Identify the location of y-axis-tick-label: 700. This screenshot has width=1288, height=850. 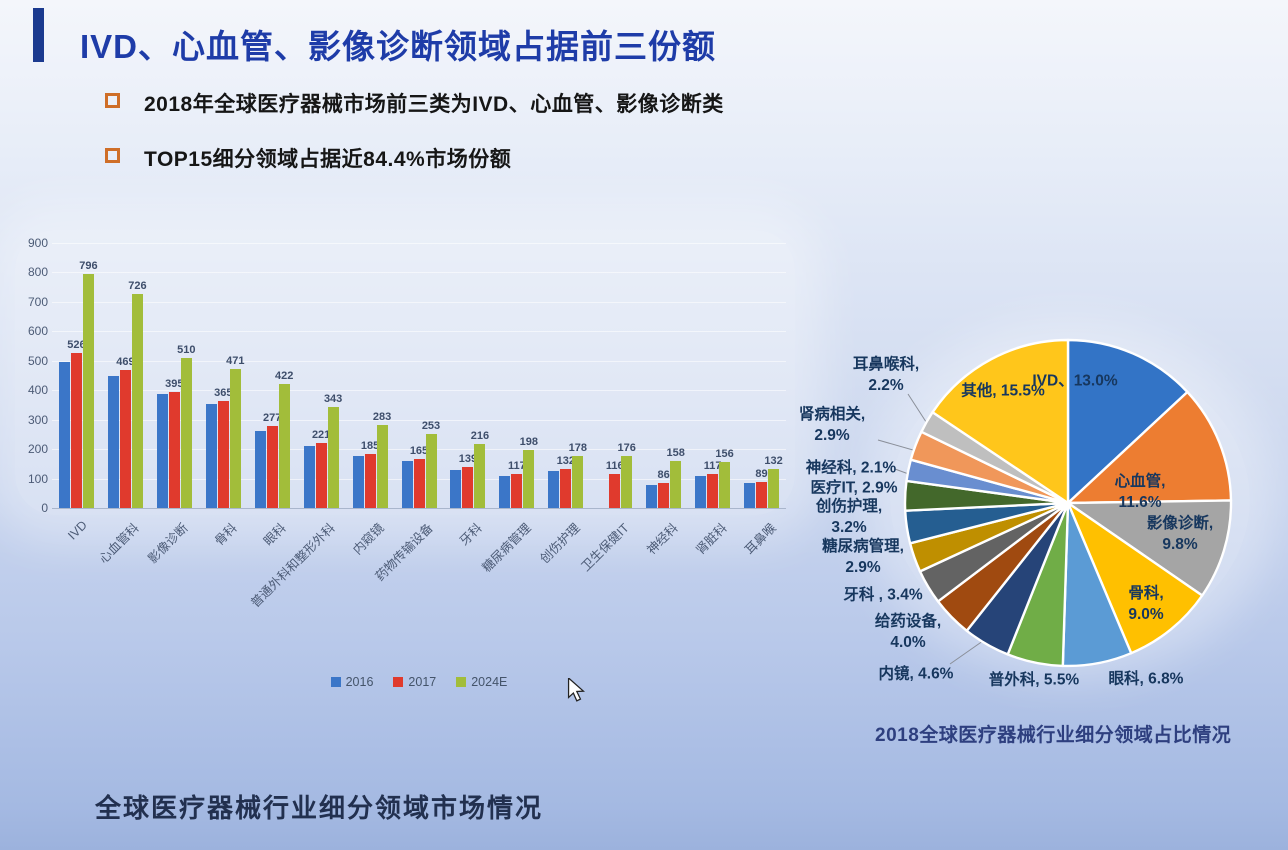
(37, 301).